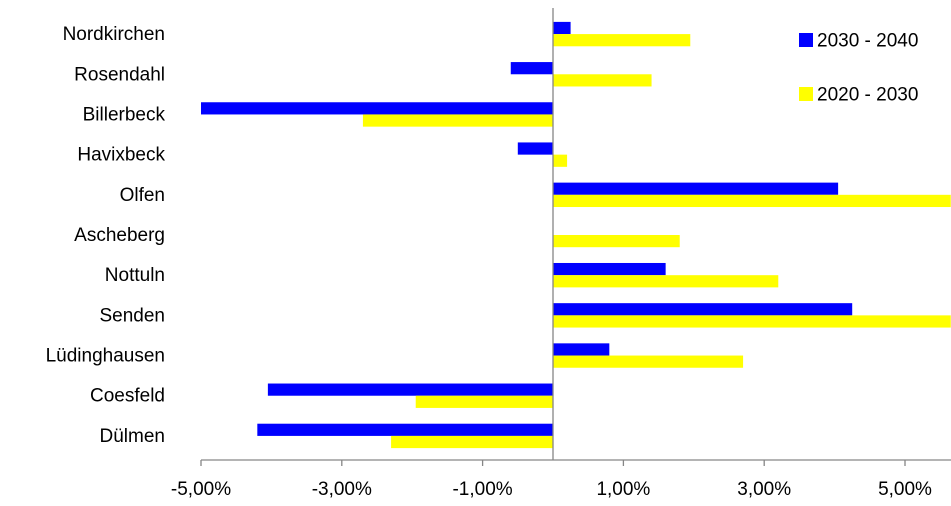 The image size is (951, 506). What do you see at coordinates (623, 489) in the screenshot?
I see `x-tick-label: 1,00%` at bounding box center [623, 489].